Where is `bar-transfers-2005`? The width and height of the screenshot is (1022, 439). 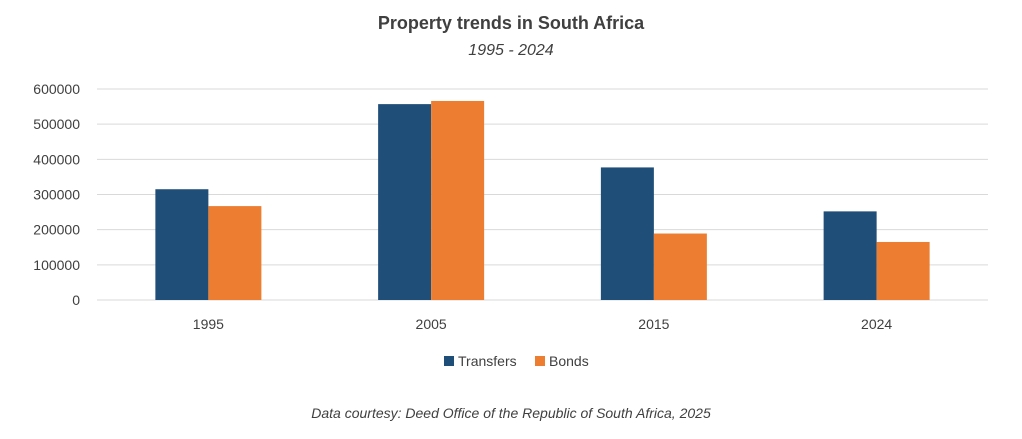
bar-transfers-2005 is located at coordinates (405, 202).